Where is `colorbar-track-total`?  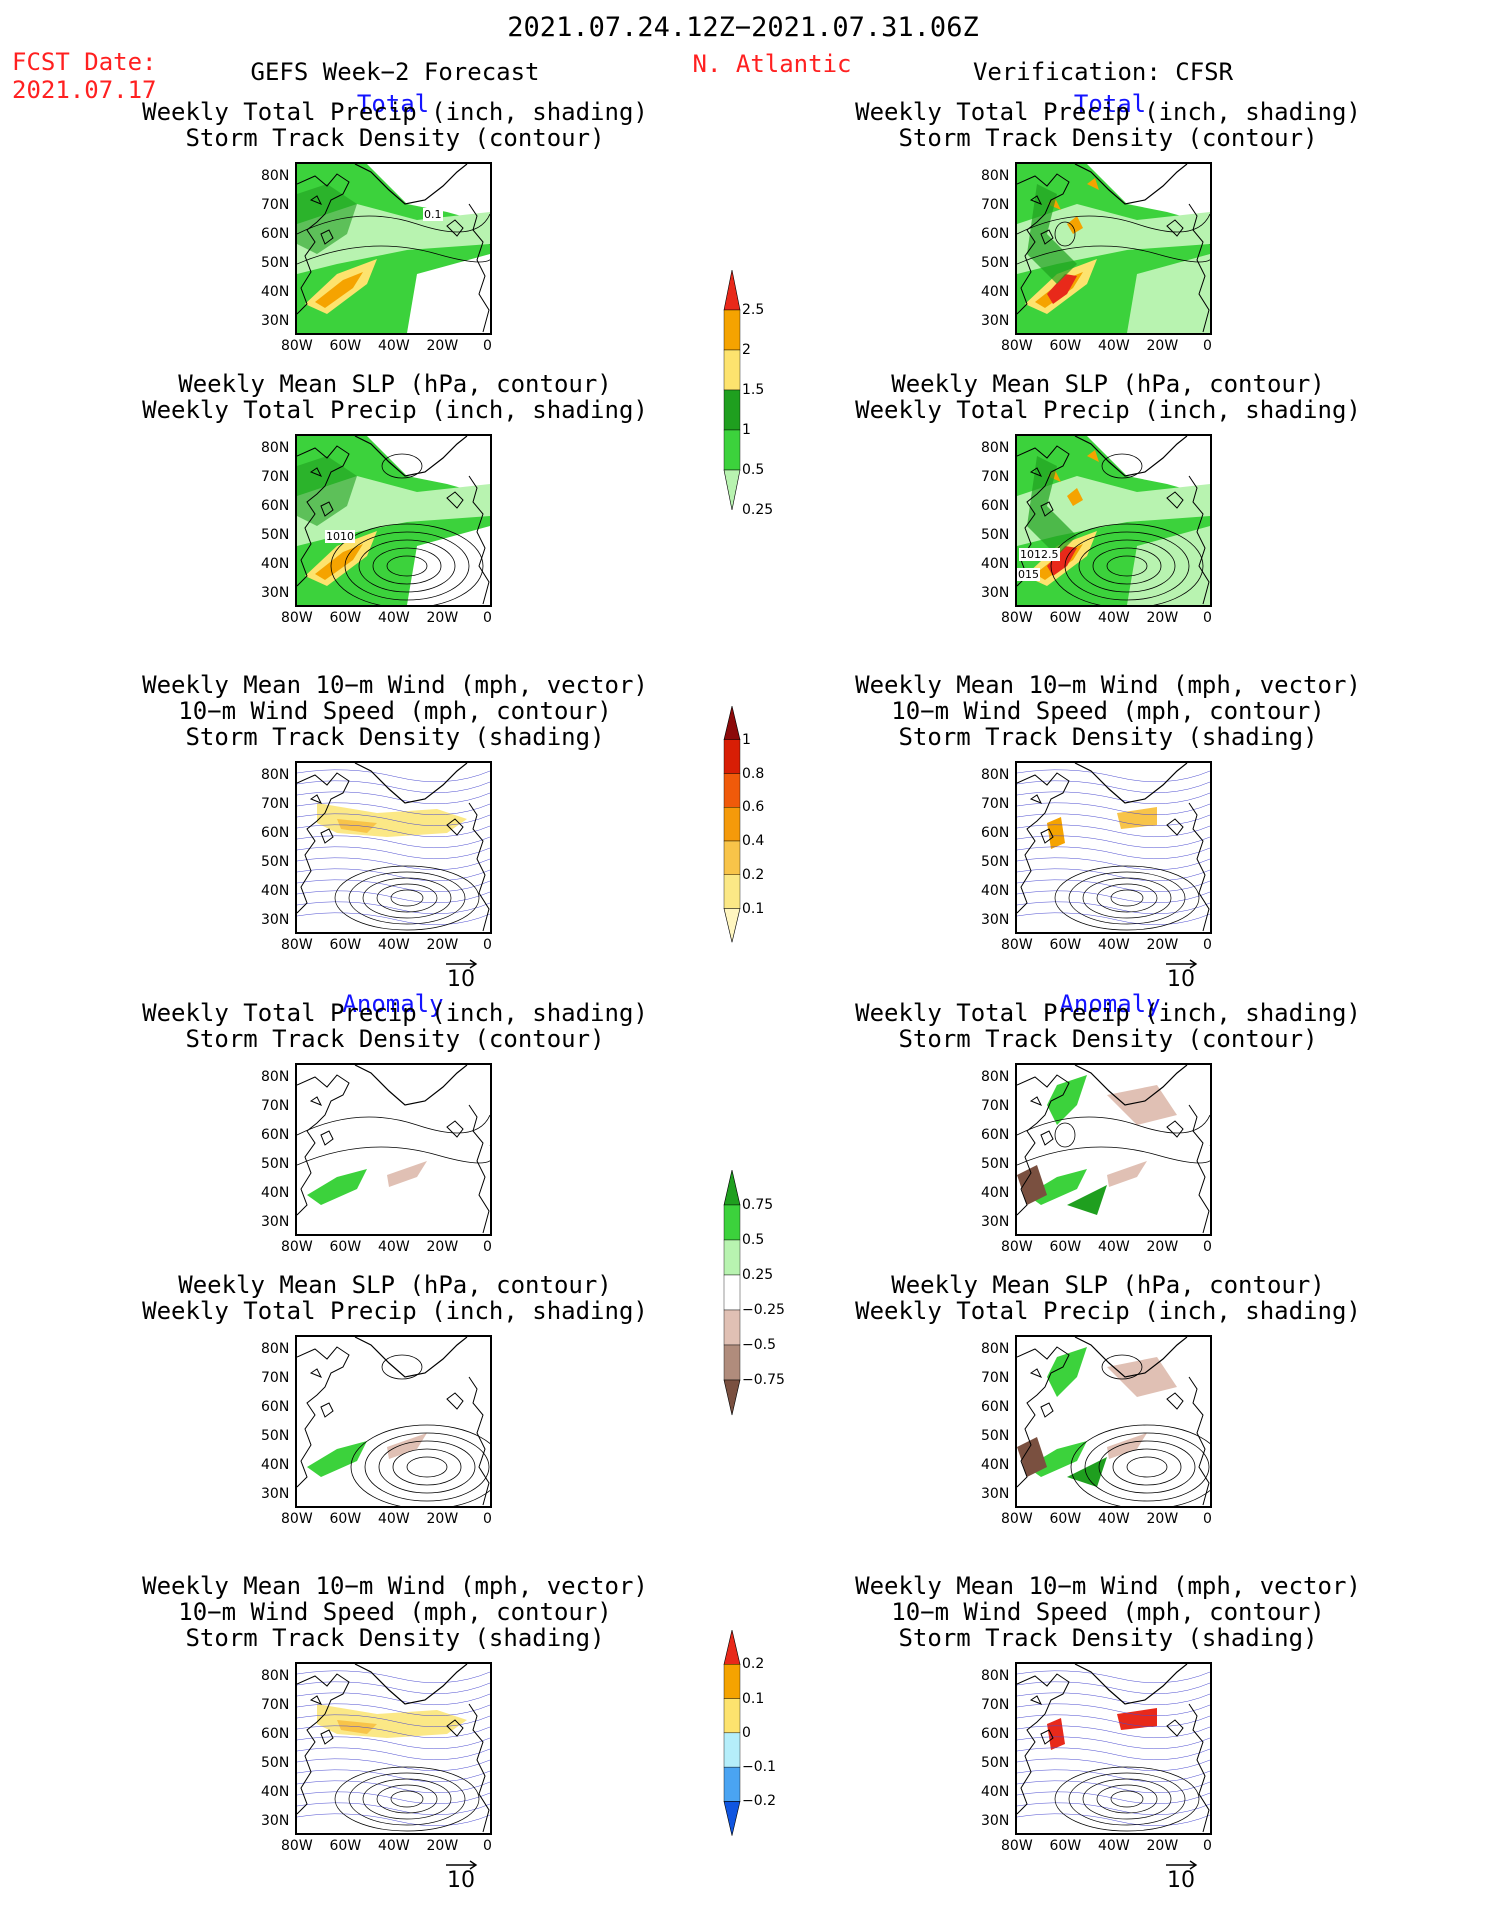 colorbar-track-total is located at coordinates (732, 824).